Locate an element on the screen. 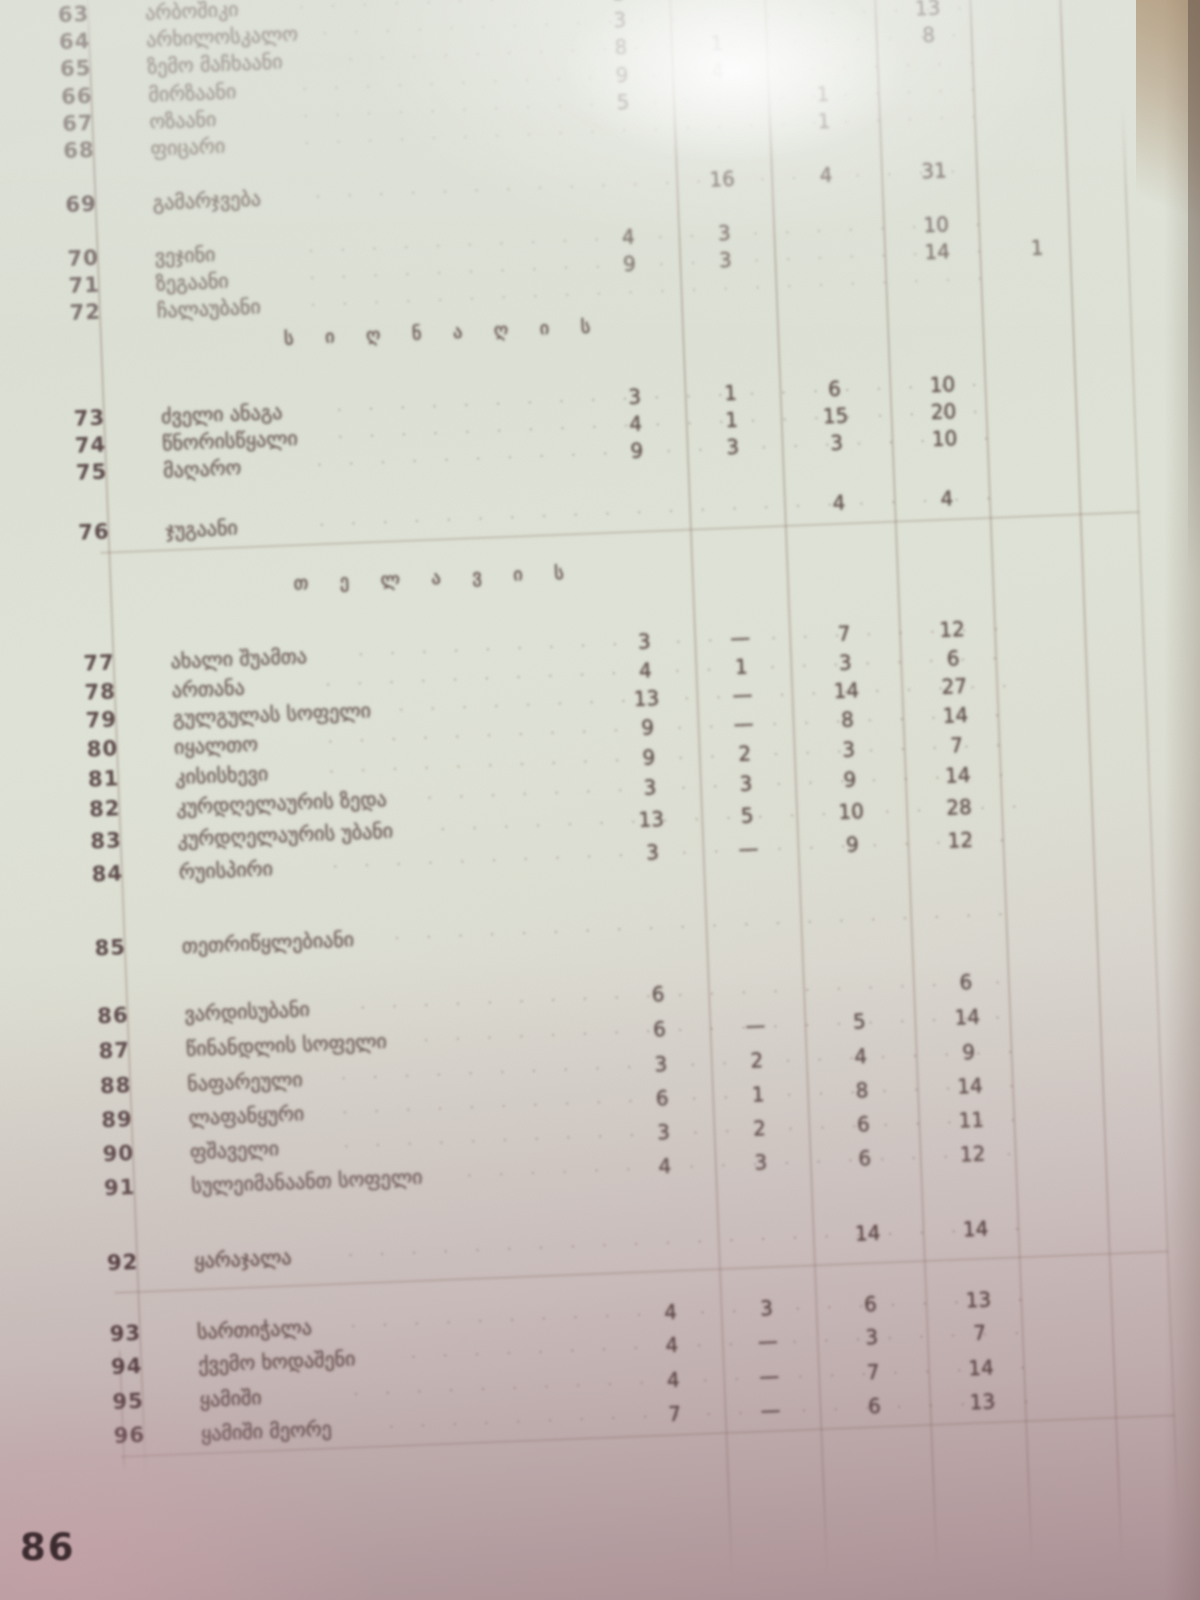  row-number: 91 is located at coordinates (119, 1187).